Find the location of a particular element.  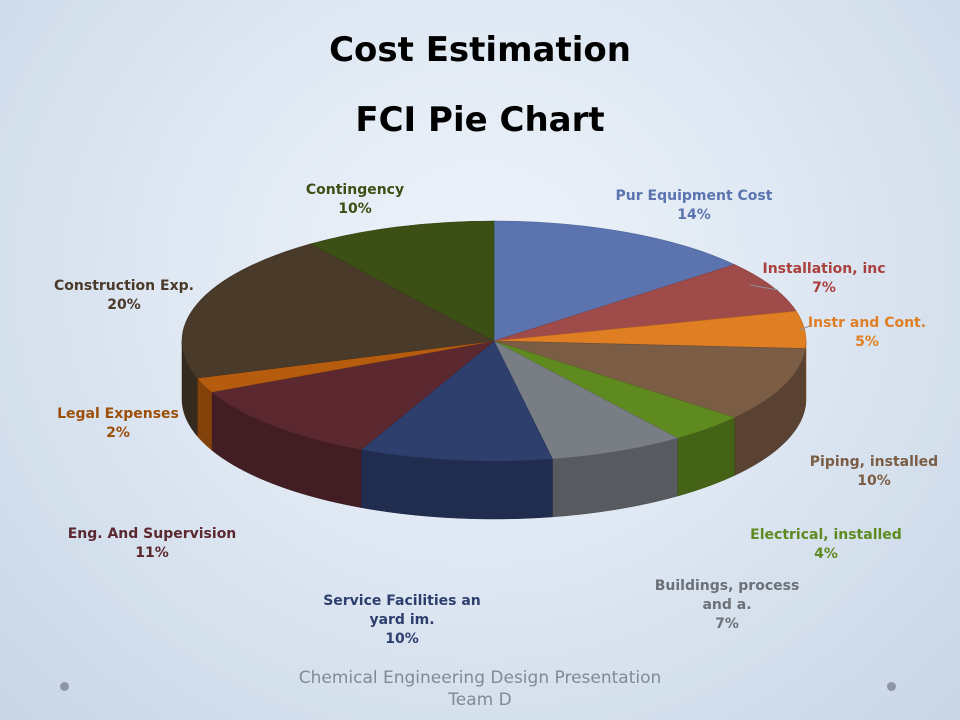

bullet-dot-right is located at coordinates (891, 686).